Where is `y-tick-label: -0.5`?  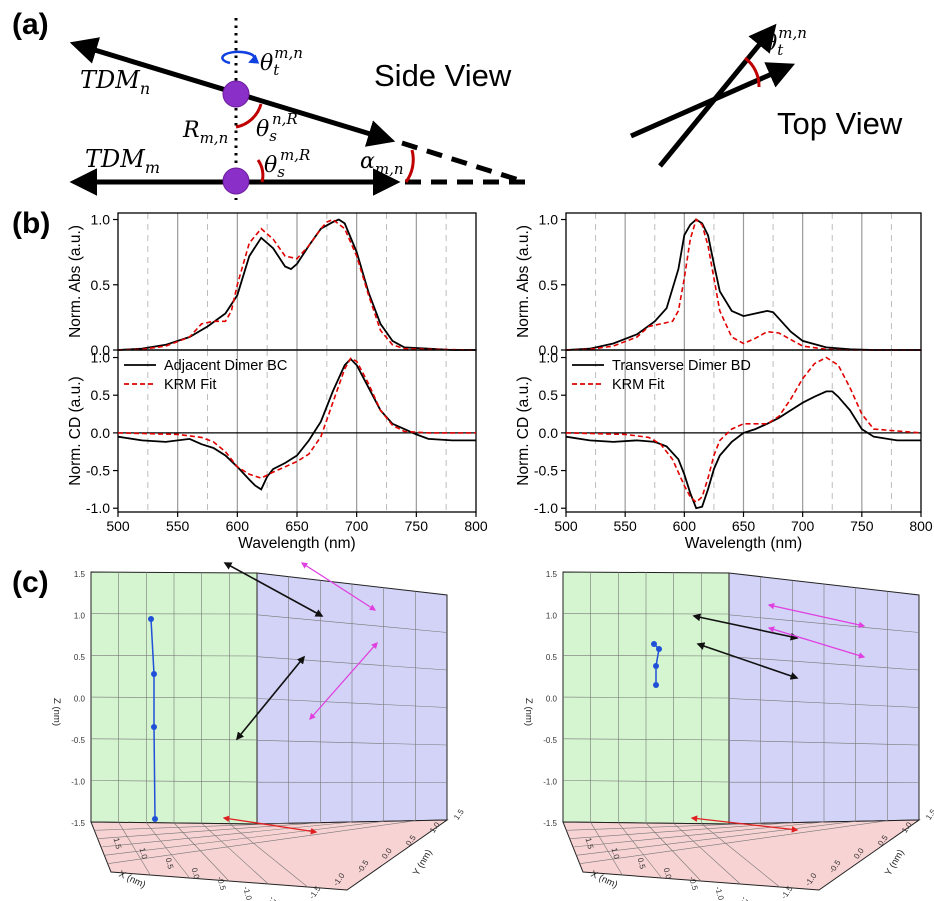 y-tick-label: -0.5 is located at coordinates (546, 471).